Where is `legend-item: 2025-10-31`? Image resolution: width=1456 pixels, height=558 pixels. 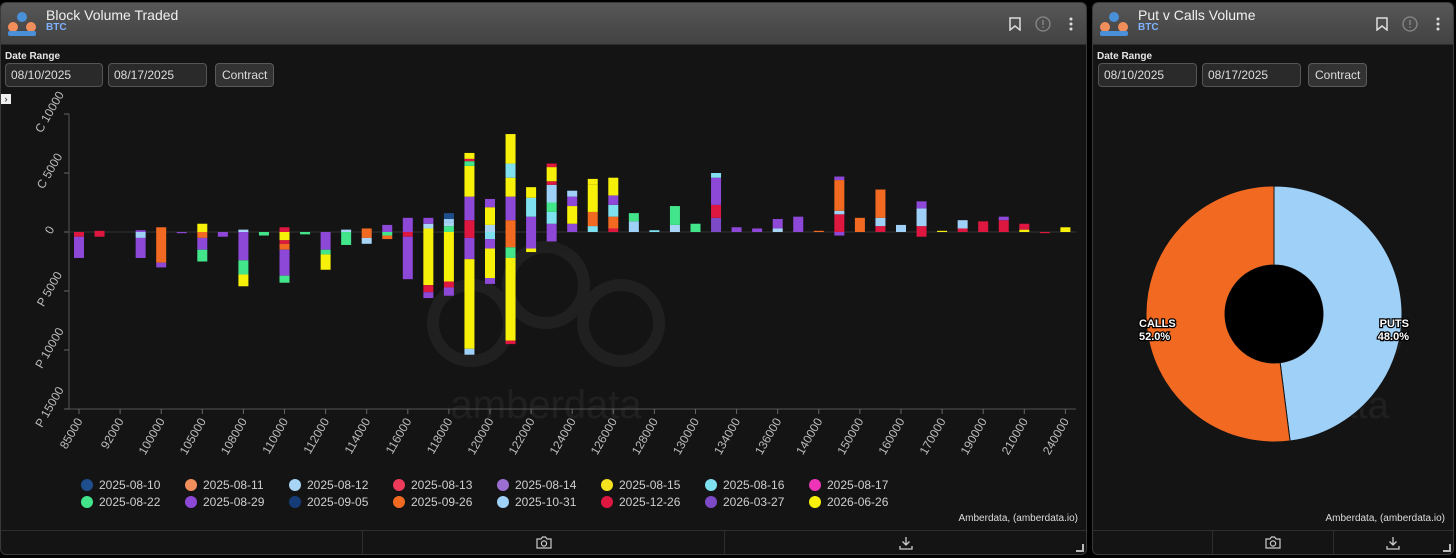 legend-item: 2025-10-31 is located at coordinates (549, 502).